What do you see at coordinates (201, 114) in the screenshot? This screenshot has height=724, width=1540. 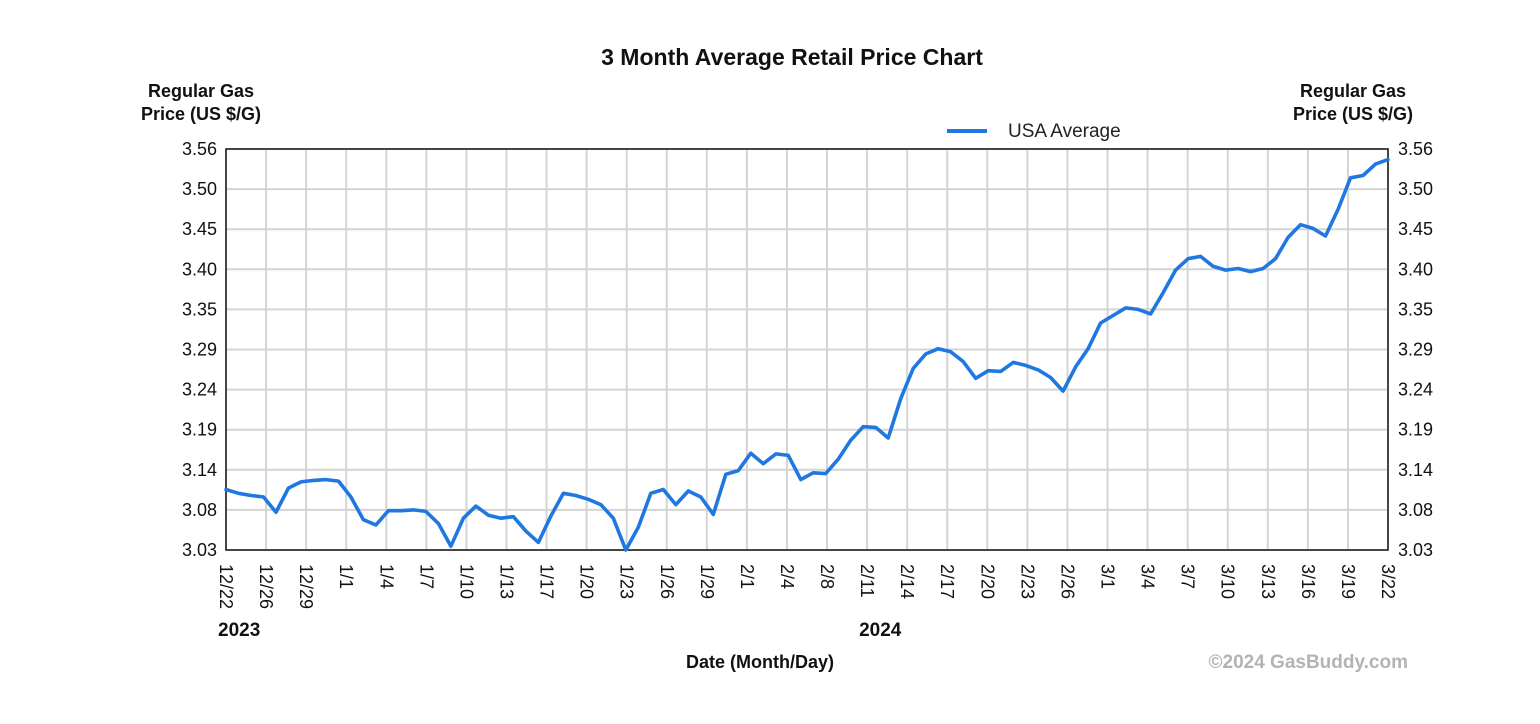 I see `y-axis-title-left-line2: Price (US $/G)` at bounding box center [201, 114].